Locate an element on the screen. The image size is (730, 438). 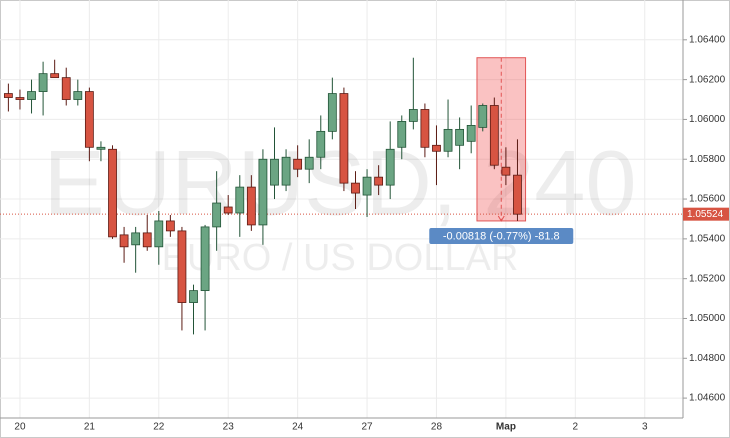
x-tick-label: 23 is located at coordinates (229, 427).